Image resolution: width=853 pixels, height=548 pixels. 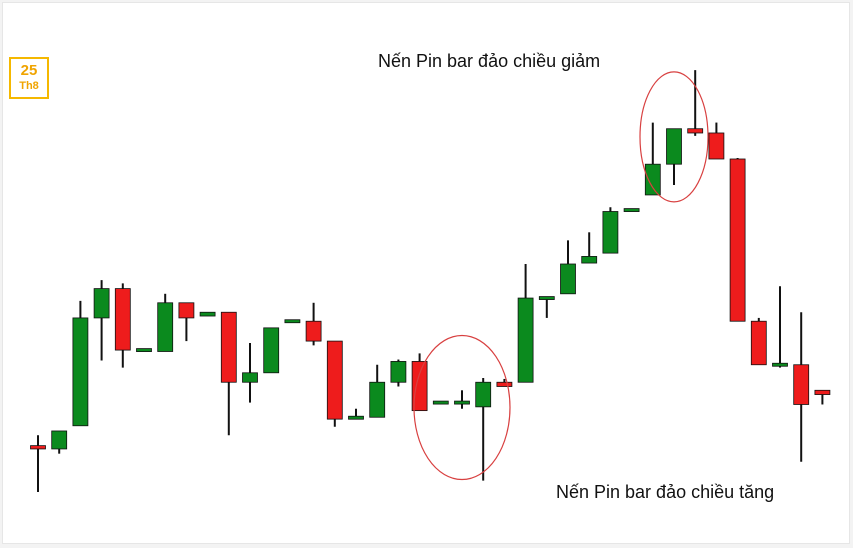 What do you see at coordinates (462, 407) in the screenshot?
I see `pin-bar-bullish-circle` at bounding box center [462, 407].